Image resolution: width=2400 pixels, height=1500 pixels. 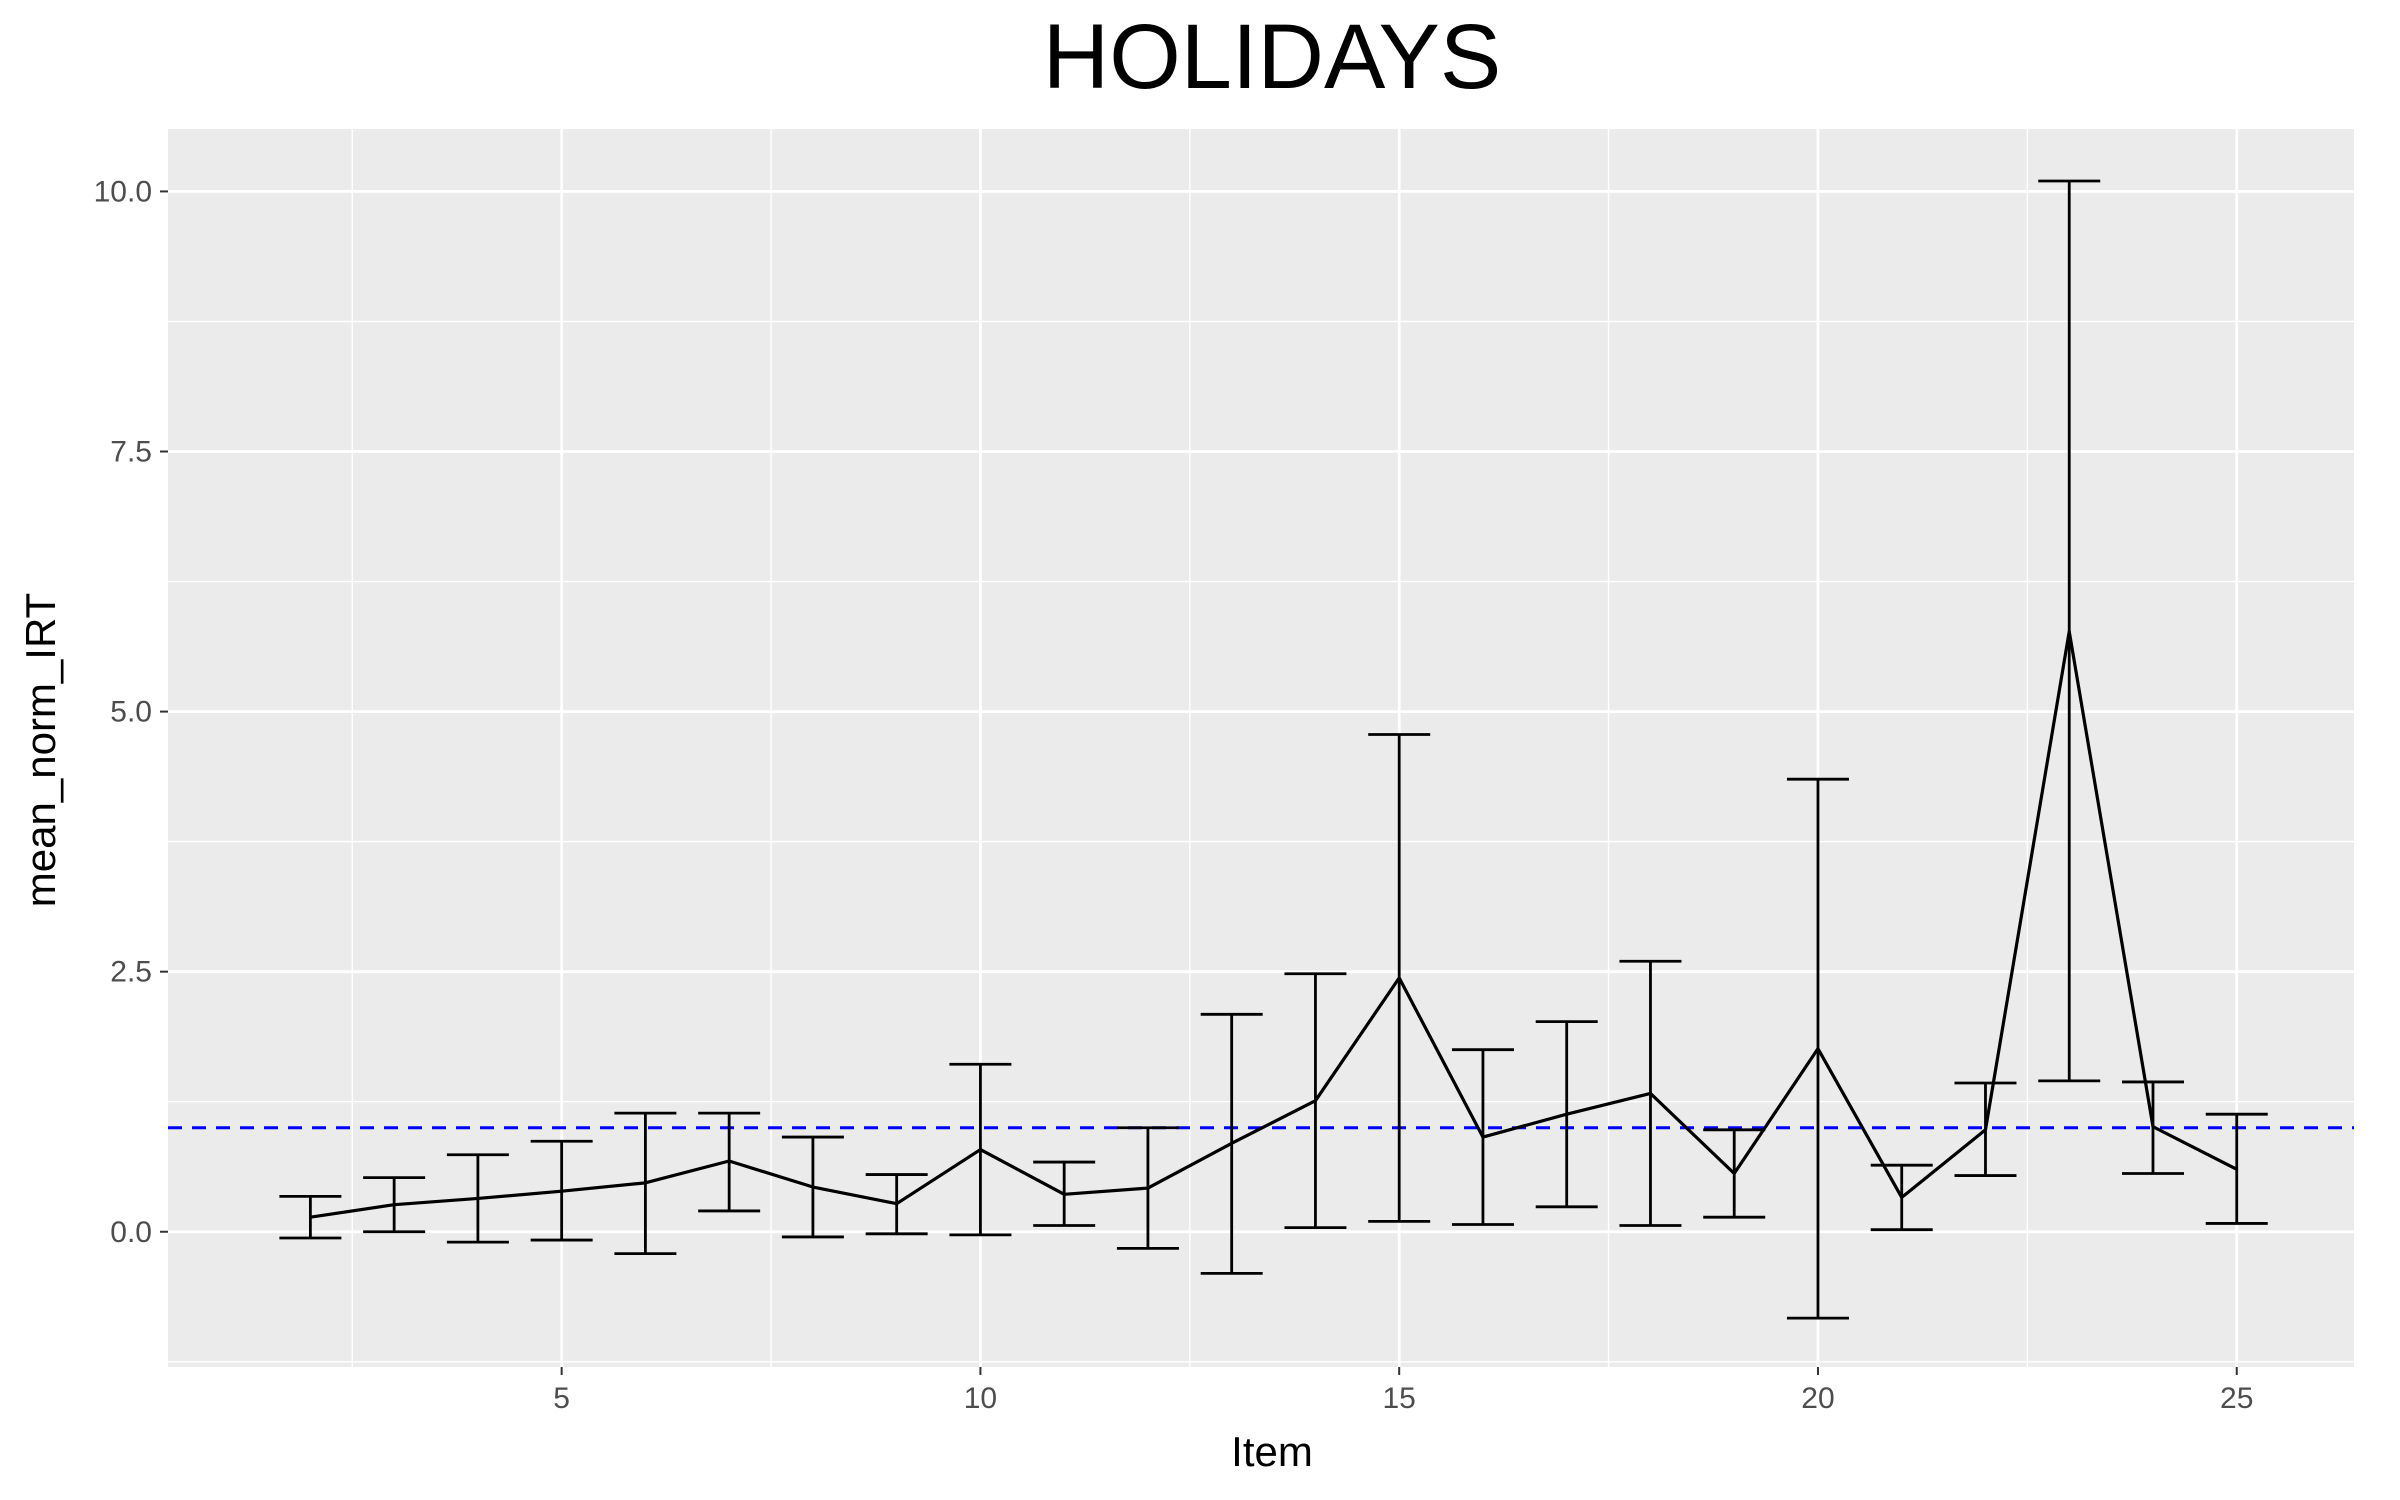 I want to click on y-tick-label: 10.0, so click(x=123, y=191).